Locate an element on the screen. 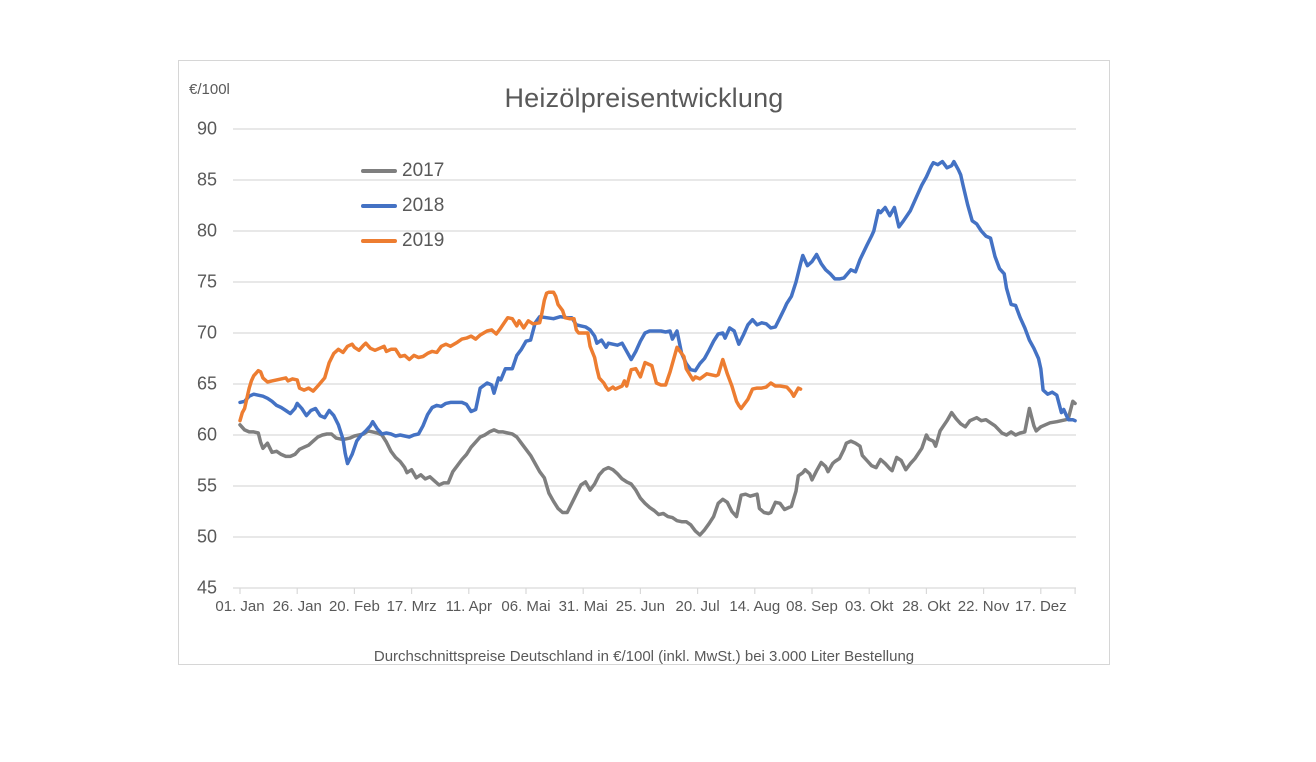  legend-item-2019: 2019 is located at coordinates (402, 241).